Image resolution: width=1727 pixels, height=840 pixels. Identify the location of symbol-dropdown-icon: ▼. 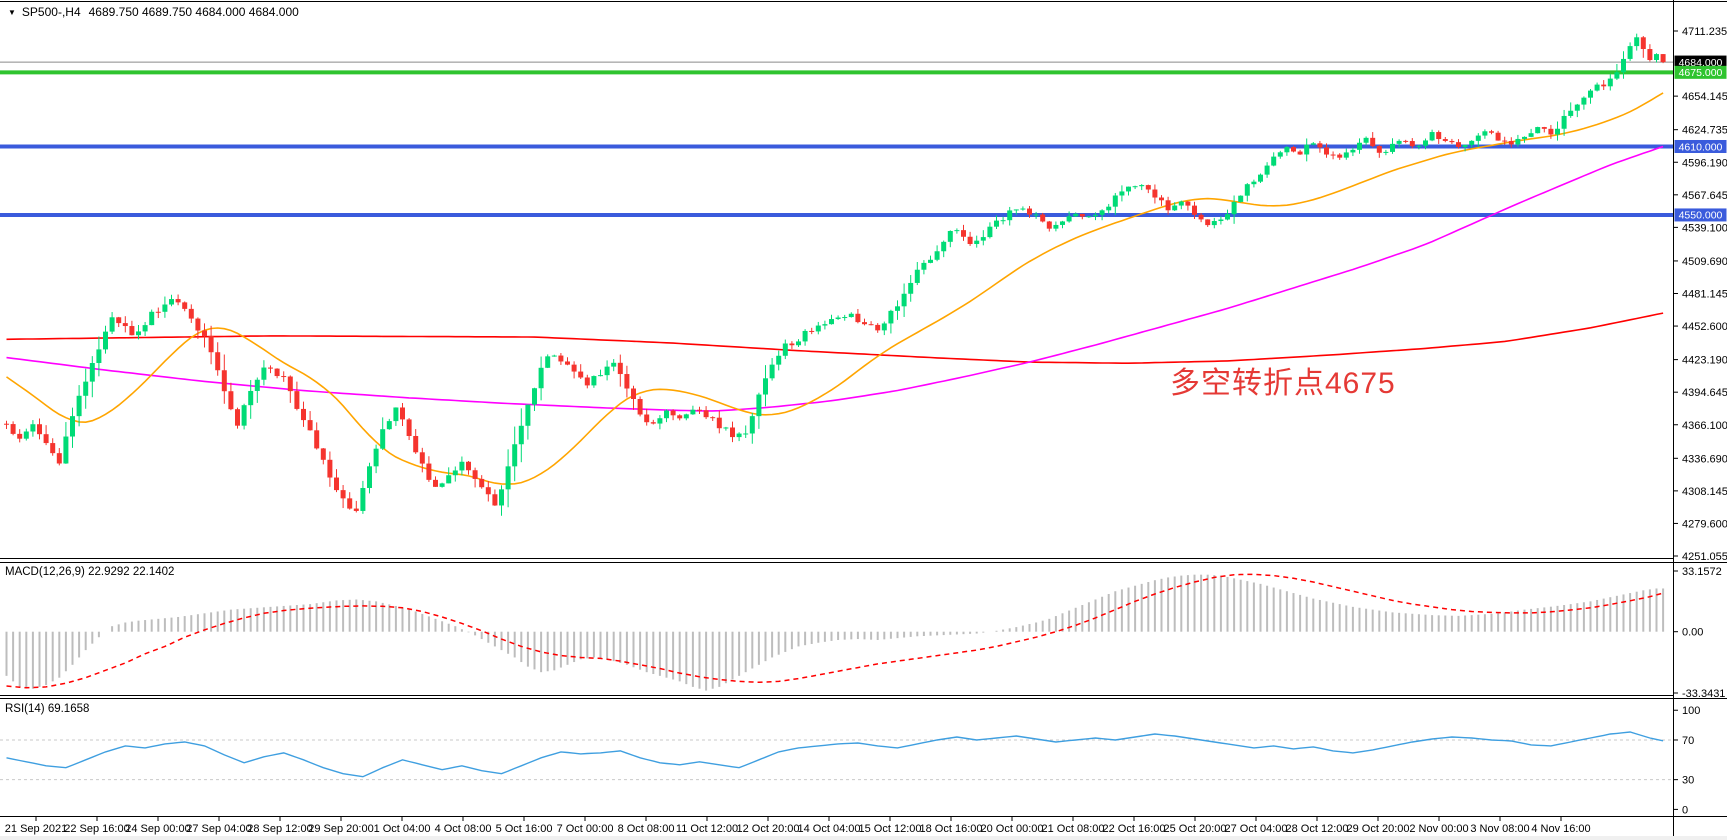
(12, 12).